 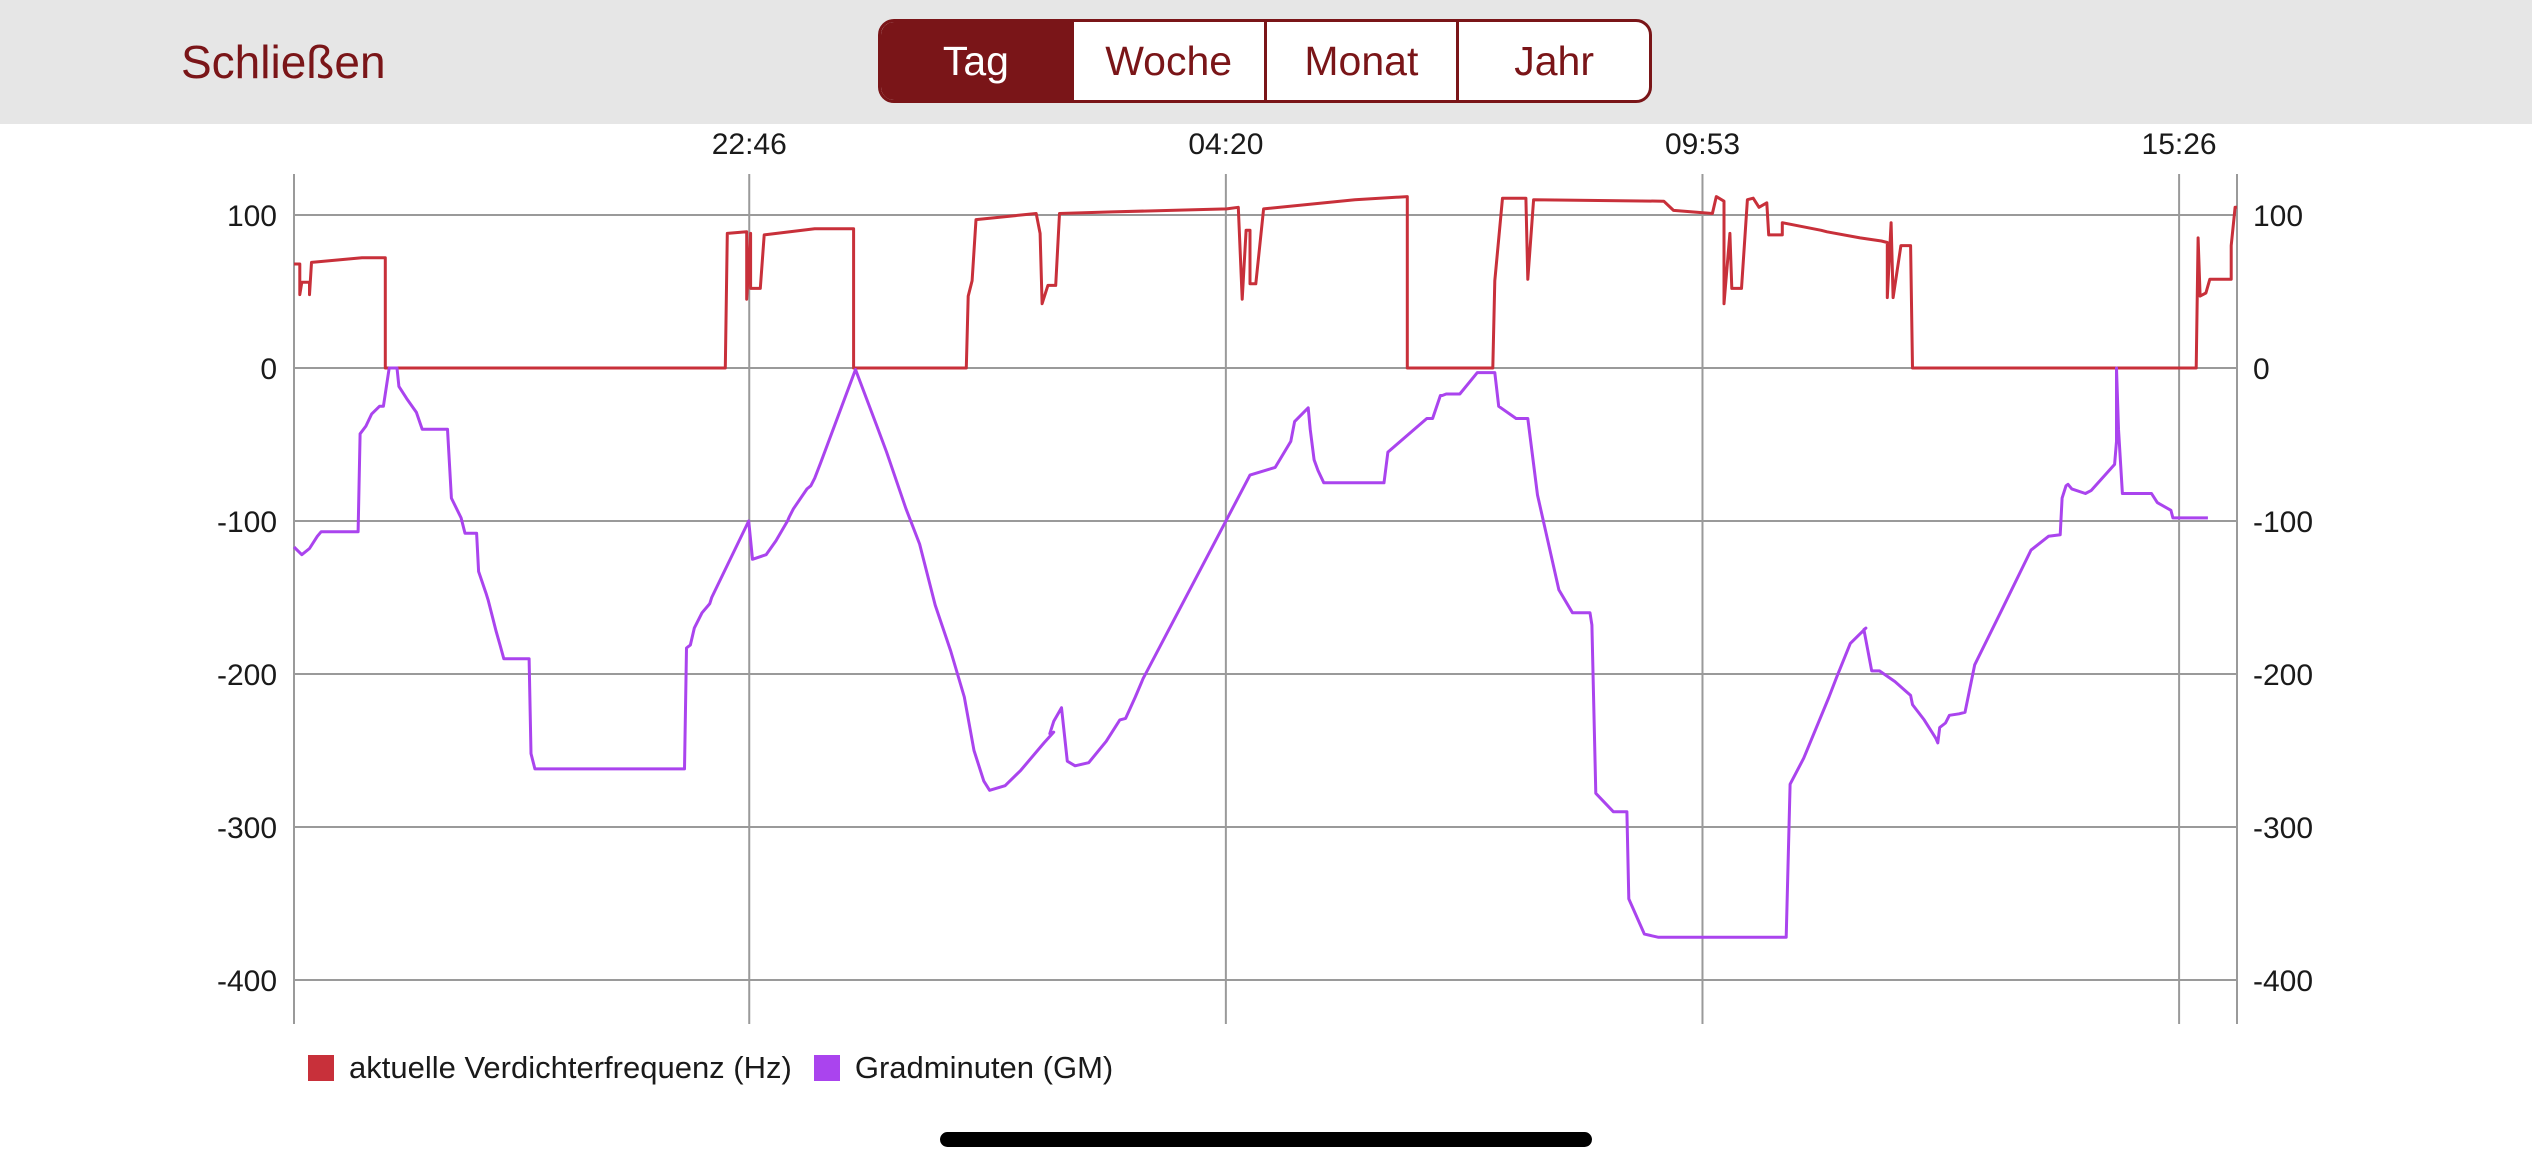 I want to click on x-axis-ticks: 22:46 04:20 09:53 15:26, so click(x=1464, y=144).